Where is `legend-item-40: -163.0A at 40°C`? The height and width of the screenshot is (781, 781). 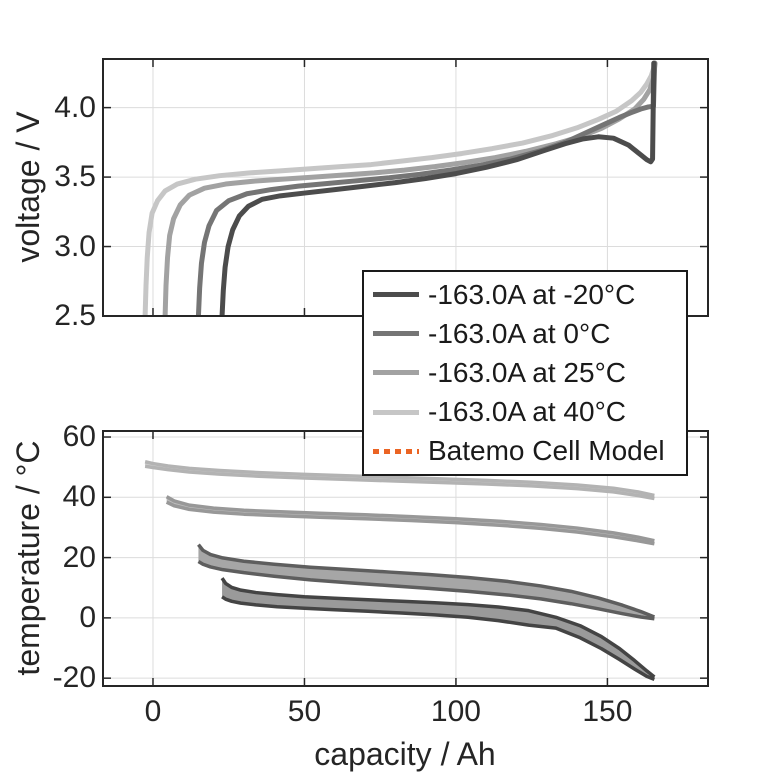
legend-item-40: -163.0A at 40°C is located at coordinates (529, 412).